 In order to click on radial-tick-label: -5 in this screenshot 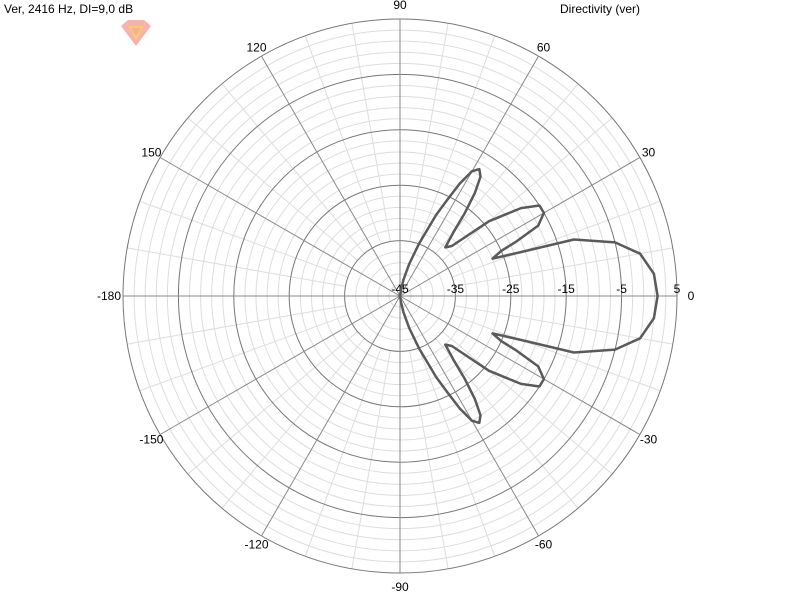, I will do `click(621, 289)`.